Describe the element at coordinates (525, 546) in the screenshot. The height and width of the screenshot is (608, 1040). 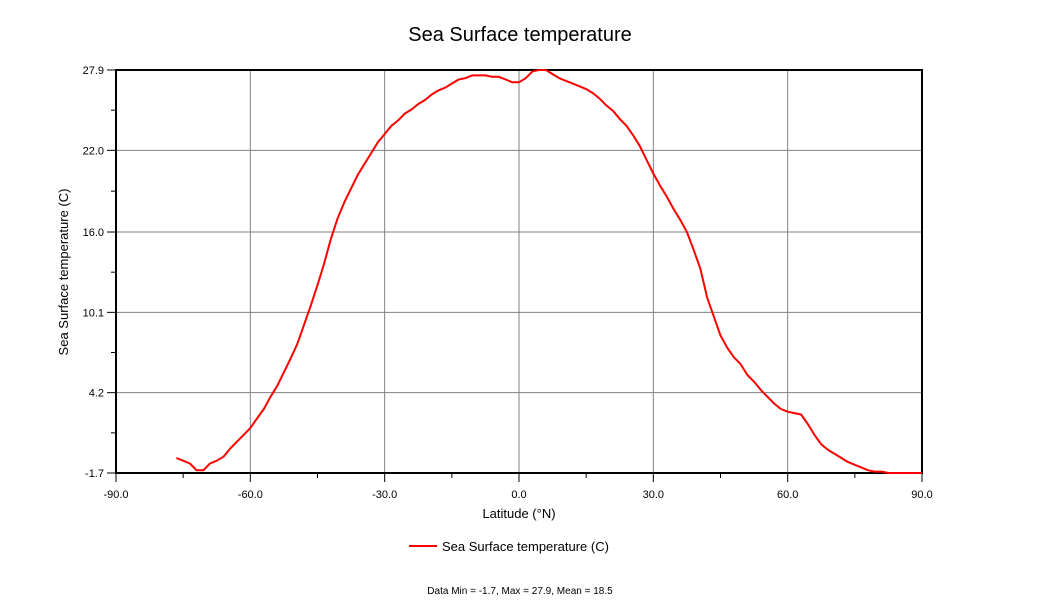
I see `legend-label: Sea Surface temperature (C)` at that location.